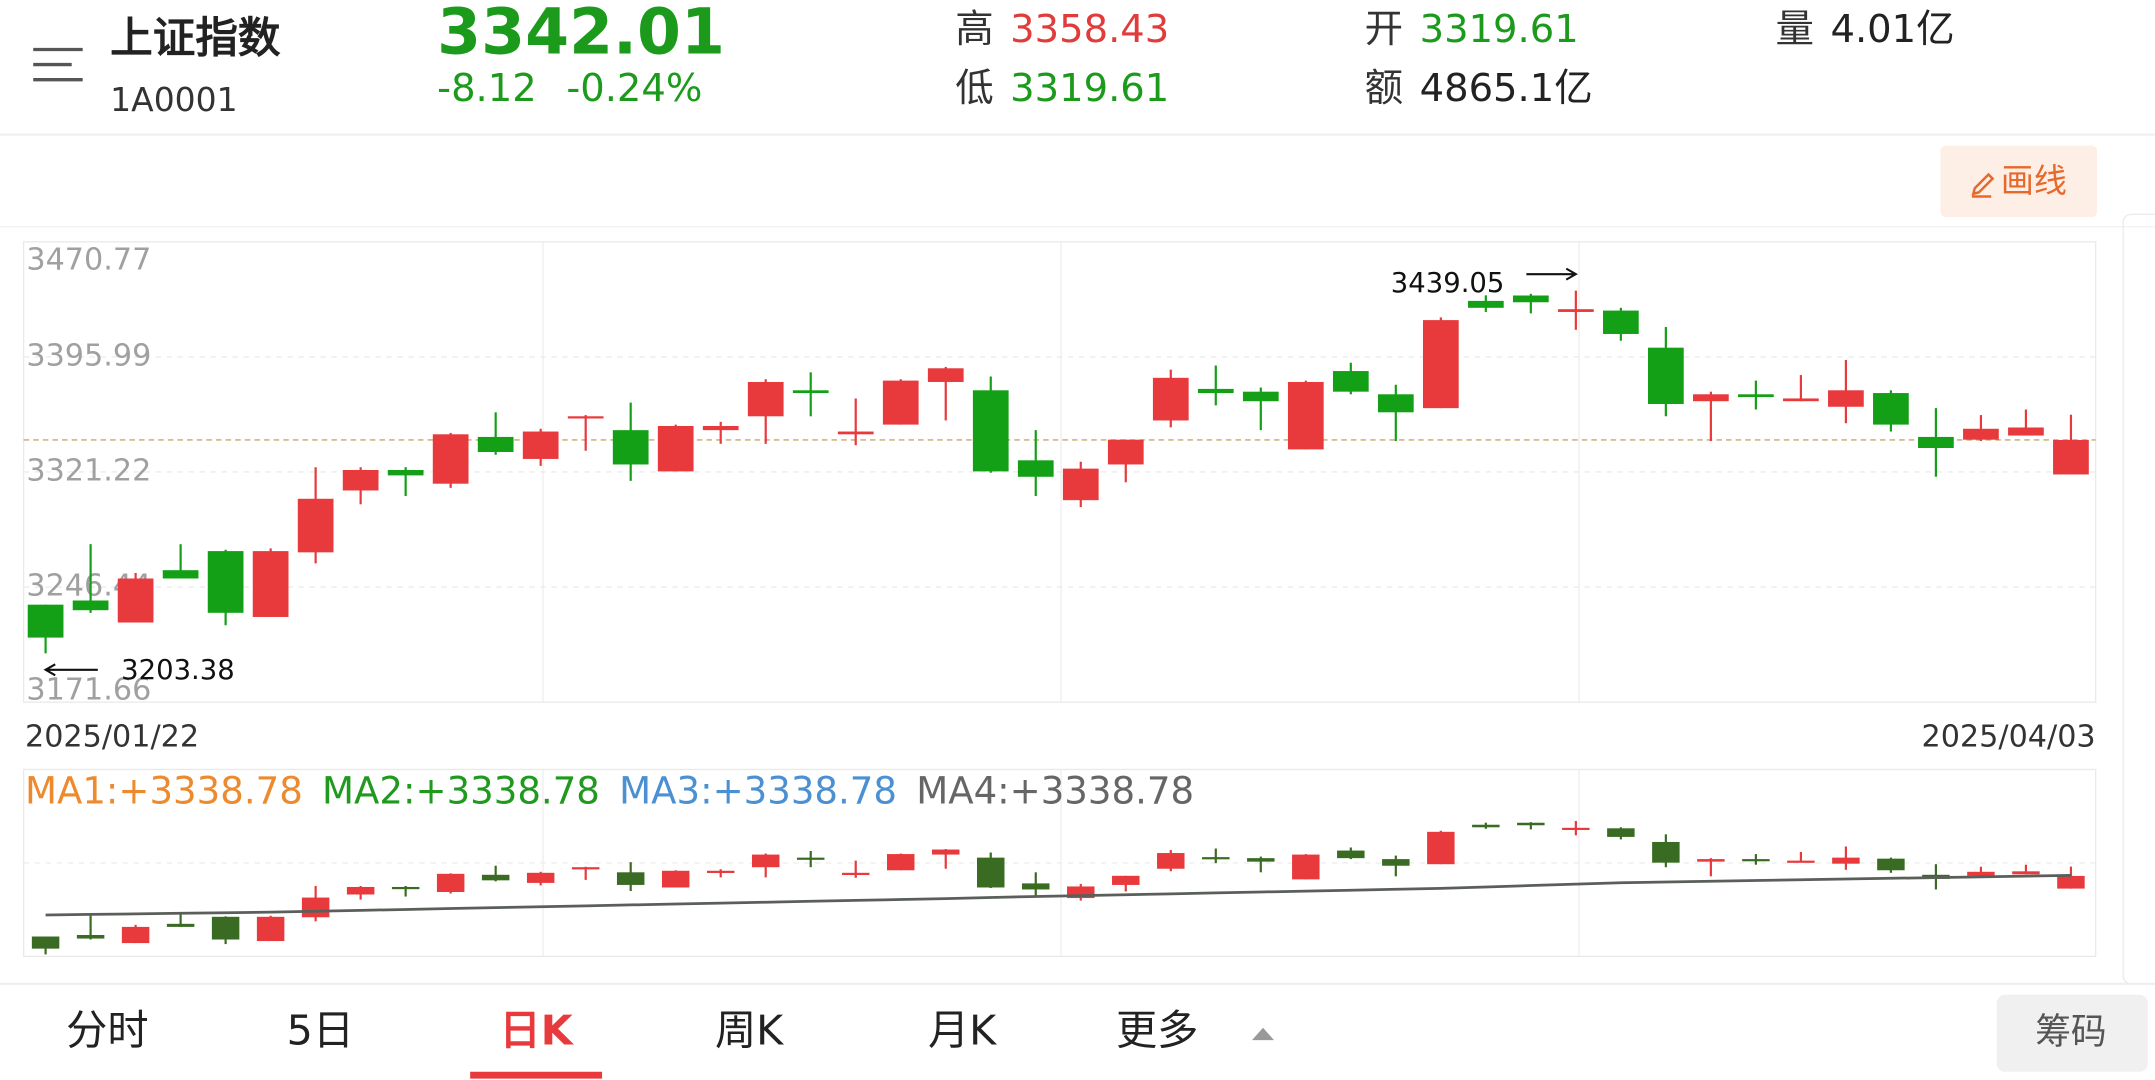 The width and height of the screenshot is (2155, 1080). Describe the element at coordinates (634, 88) in the screenshot. I see `change-pct: -0.24%` at that location.